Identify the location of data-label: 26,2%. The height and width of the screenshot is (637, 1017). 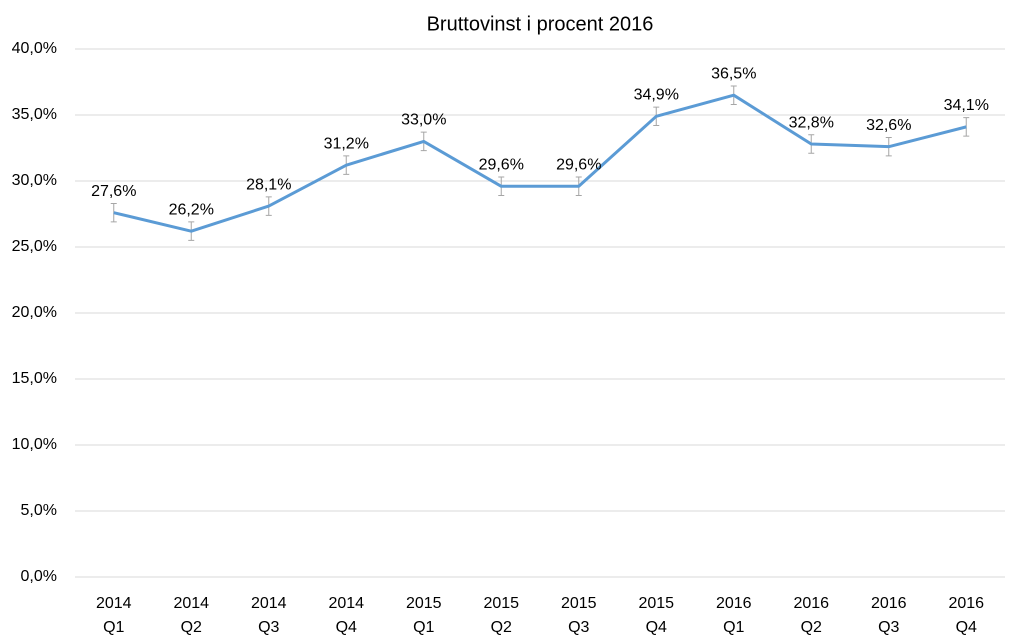
(191, 209).